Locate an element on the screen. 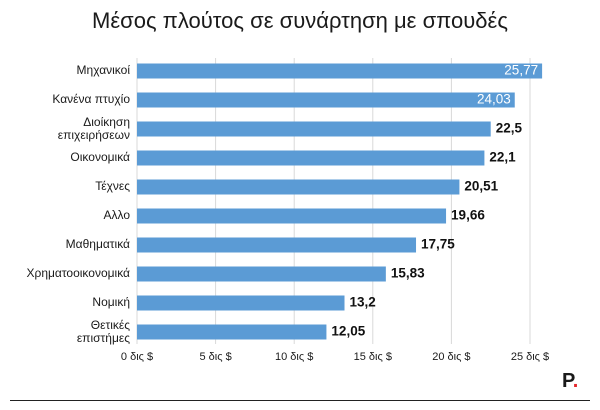 This screenshot has width=600, height=410. x-tick-label: 0 δις $ is located at coordinates (137, 357).